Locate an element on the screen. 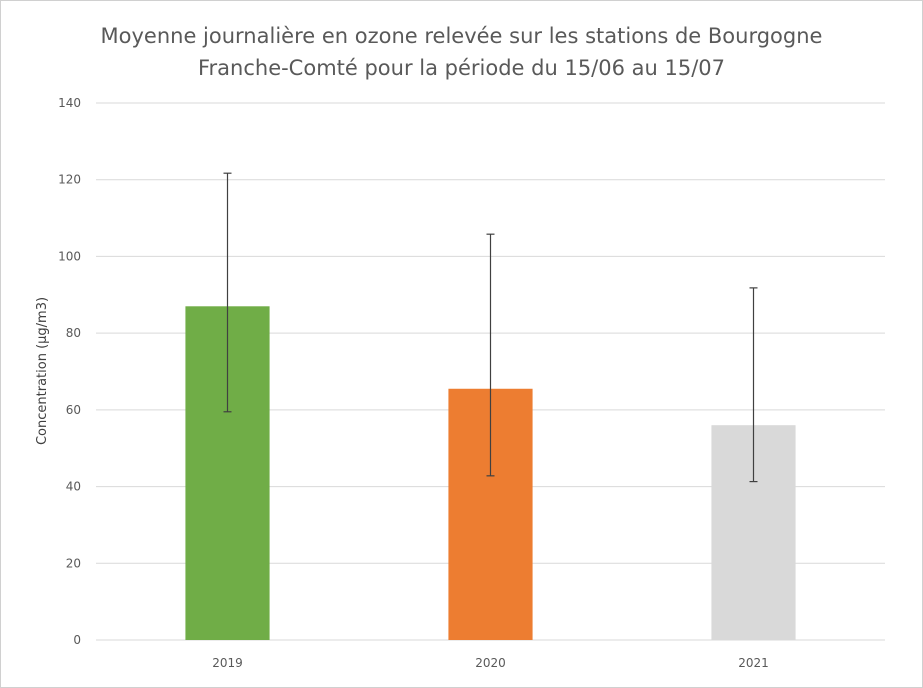 This screenshot has width=923, height=688. error-bar-2019 is located at coordinates (227, 292).